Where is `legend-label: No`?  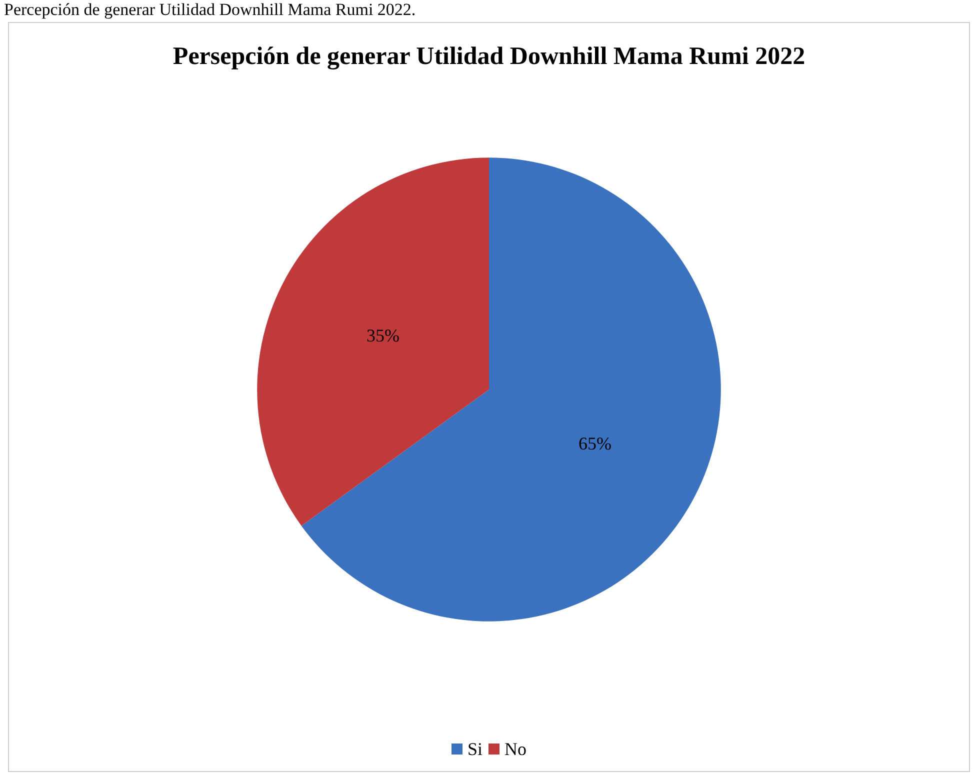 legend-label: No is located at coordinates (515, 749).